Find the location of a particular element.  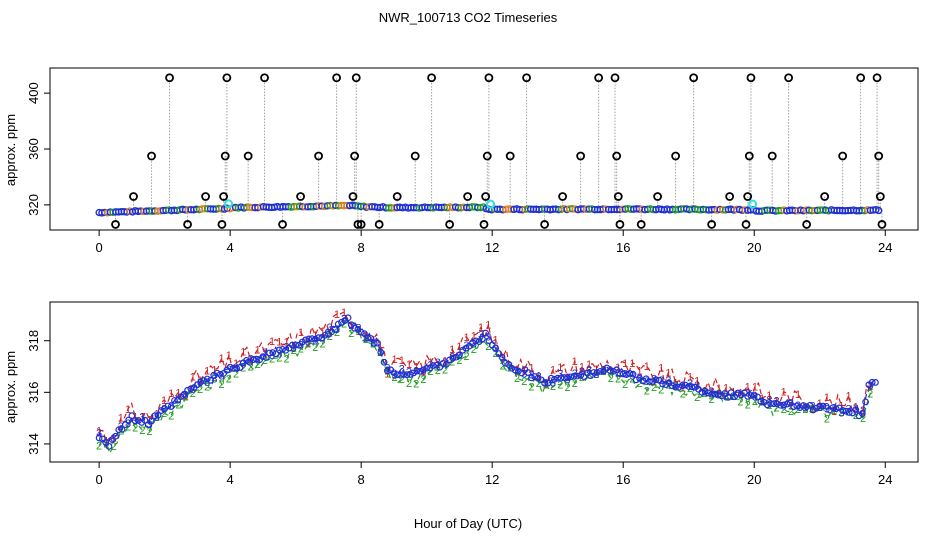

baseline-point is located at coordinates (878, 210).